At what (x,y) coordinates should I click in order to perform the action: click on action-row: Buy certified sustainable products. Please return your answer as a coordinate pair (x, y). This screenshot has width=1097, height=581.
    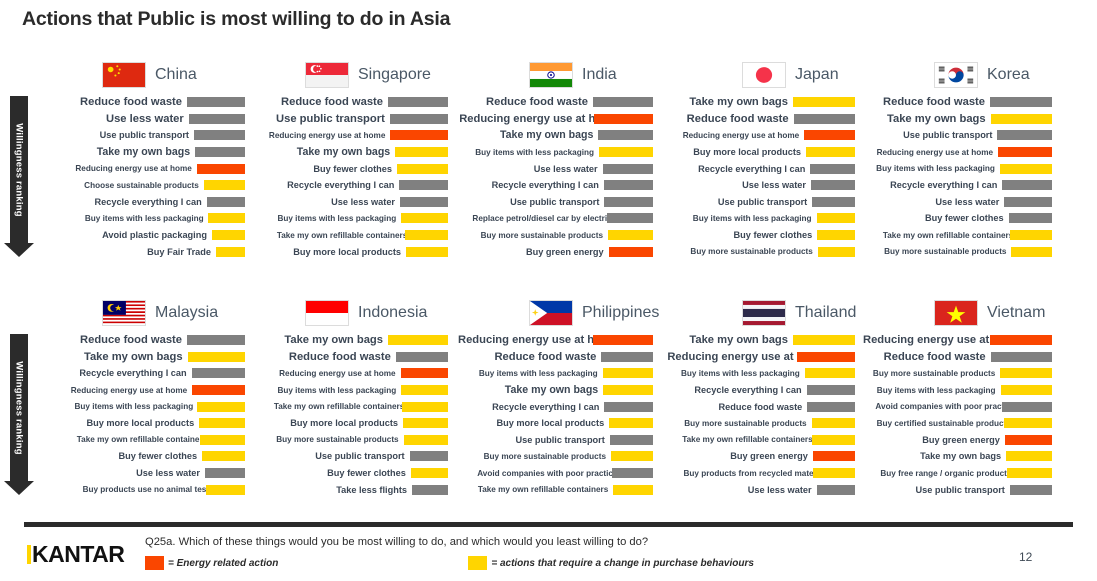
    Looking at the image, I should click on (952, 423).